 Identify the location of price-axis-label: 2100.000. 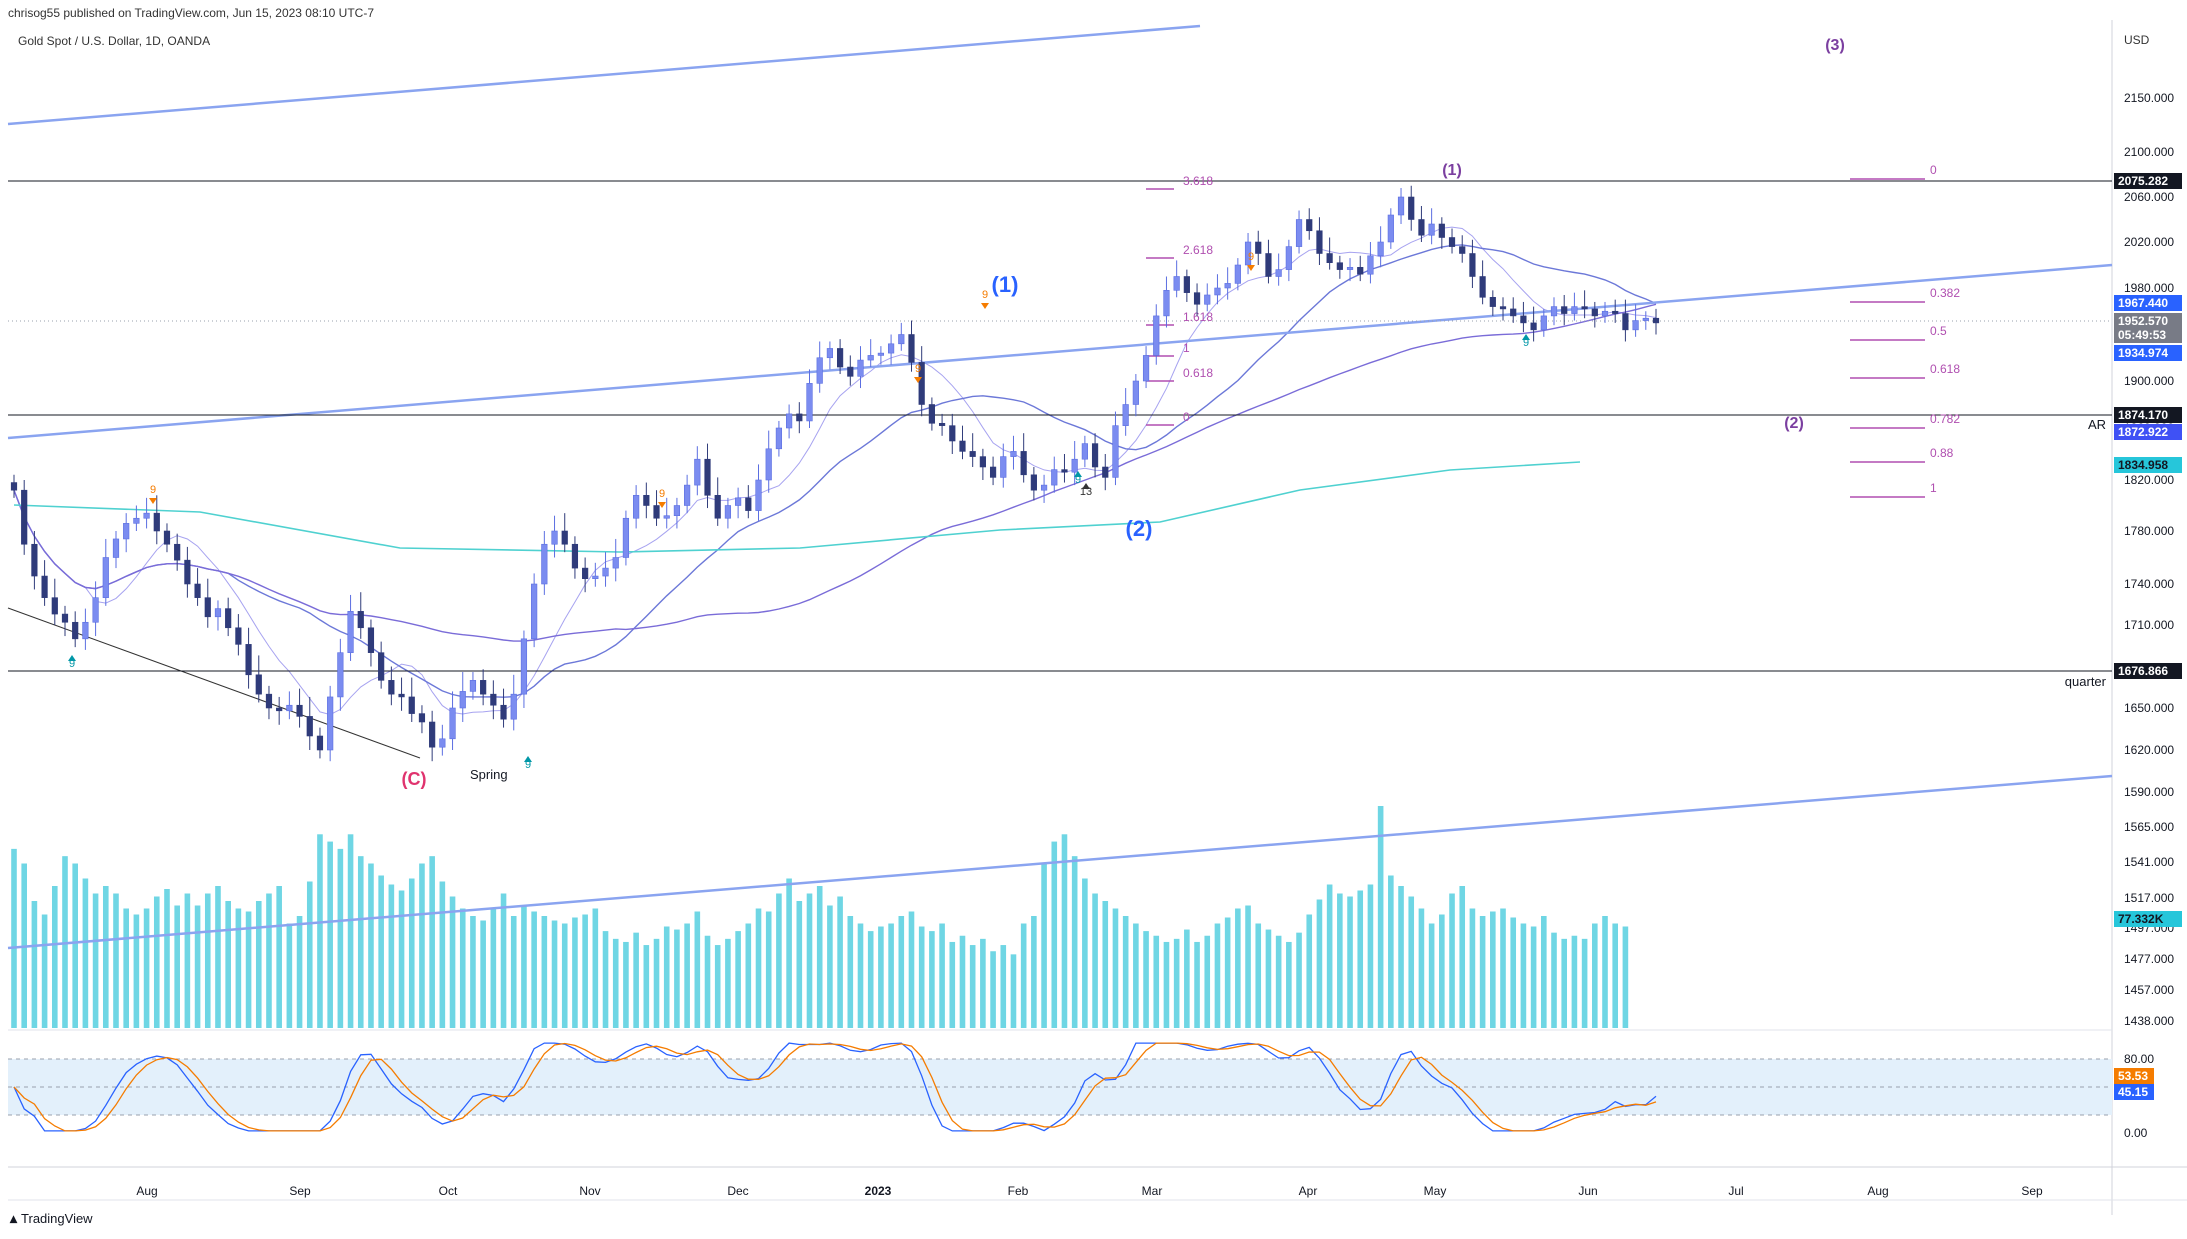
(2149, 152).